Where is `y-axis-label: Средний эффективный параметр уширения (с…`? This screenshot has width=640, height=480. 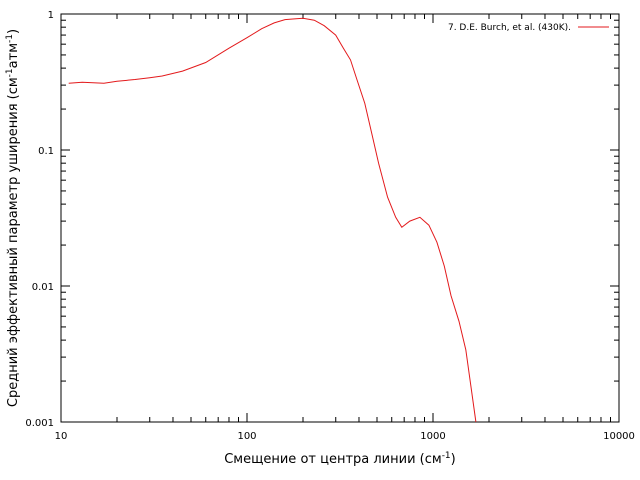
y-axis-label: Средний эффективный параметр уширения (с… is located at coordinates (13, 218).